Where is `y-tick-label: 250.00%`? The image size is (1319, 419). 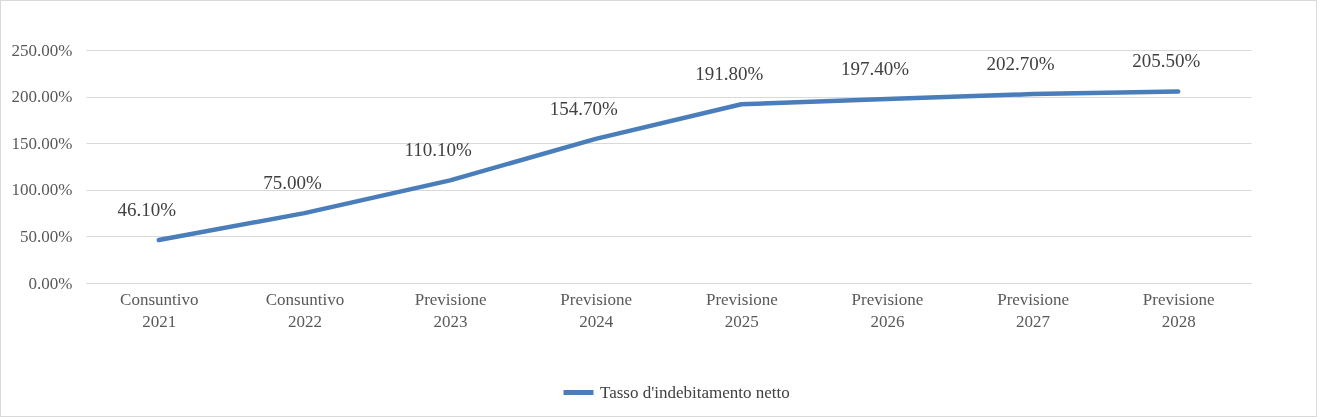
y-tick-label: 250.00% is located at coordinates (42, 50).